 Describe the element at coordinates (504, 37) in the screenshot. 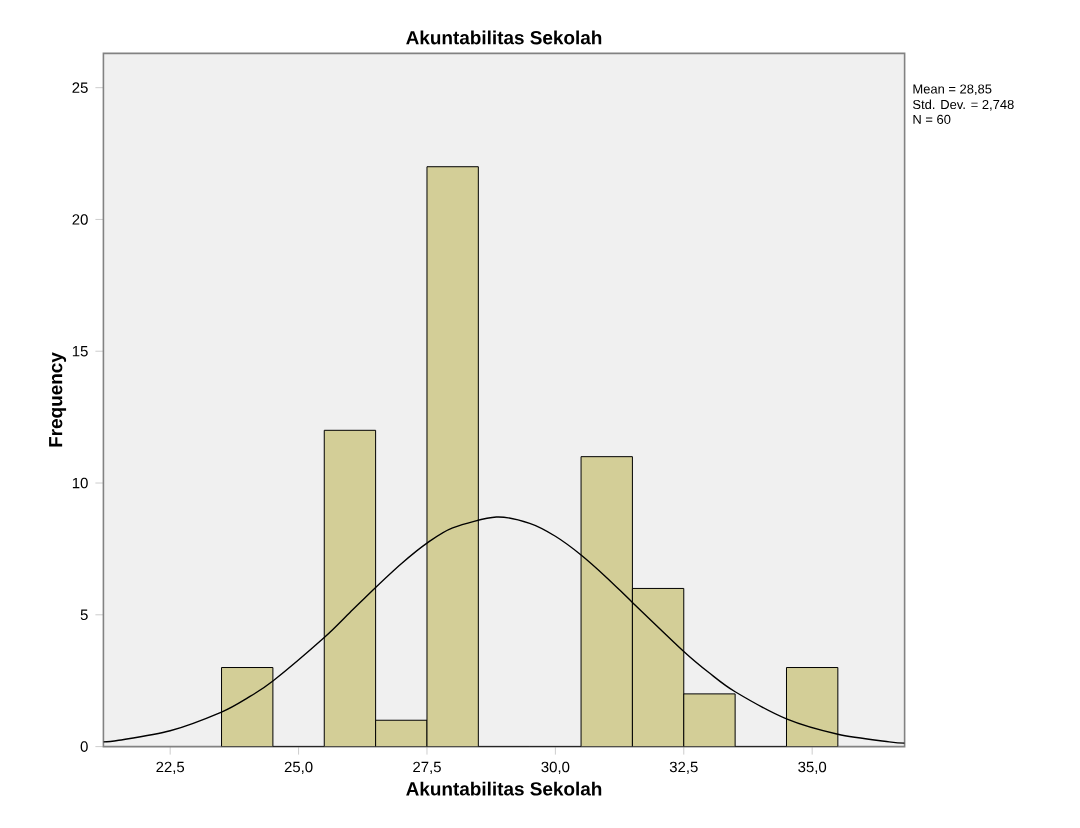

I see `chart-title: Akuntabilitas Sekolah` at that location.